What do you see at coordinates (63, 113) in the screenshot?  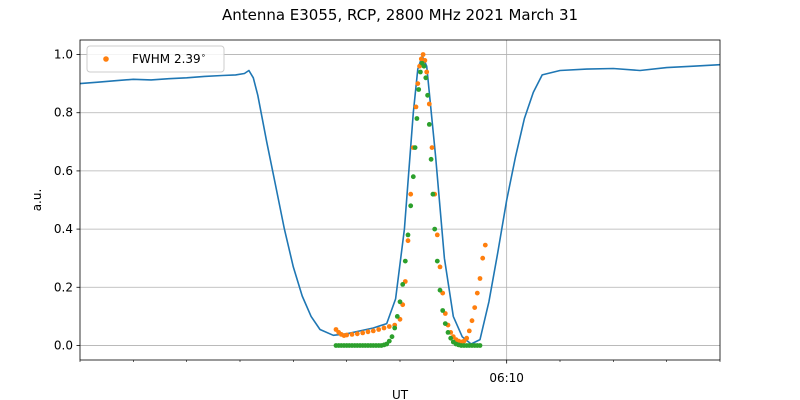 I see `y-tick-label: 0.8` at bounding box center [63, 113].